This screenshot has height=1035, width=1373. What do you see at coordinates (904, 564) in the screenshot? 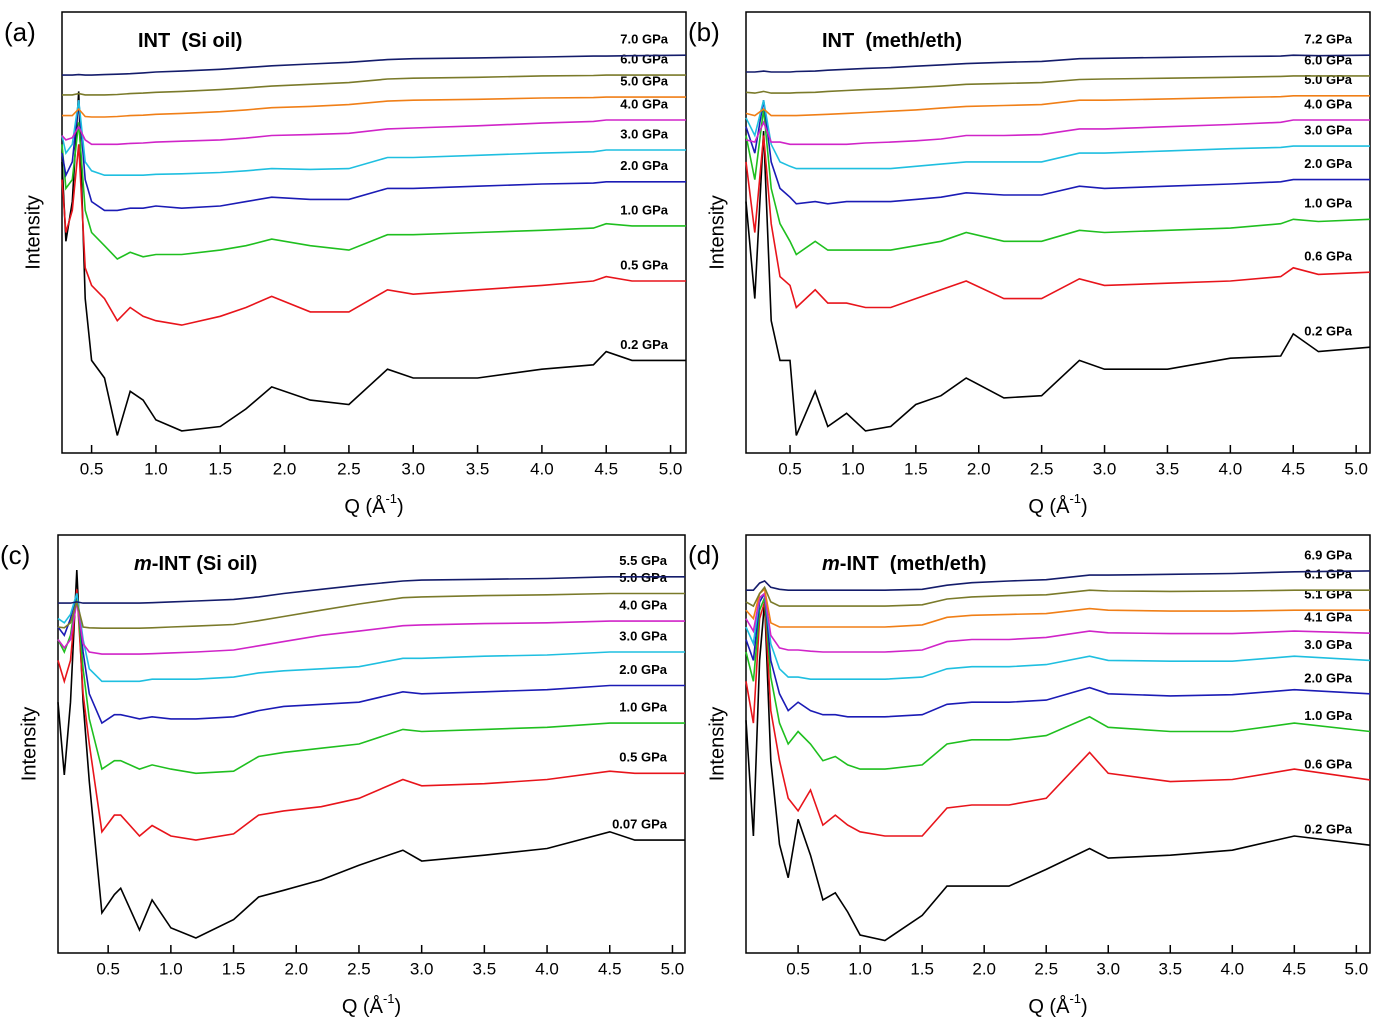
I see `panel-title: m-INT (meth/eth)` at bounding box center [904, 564].